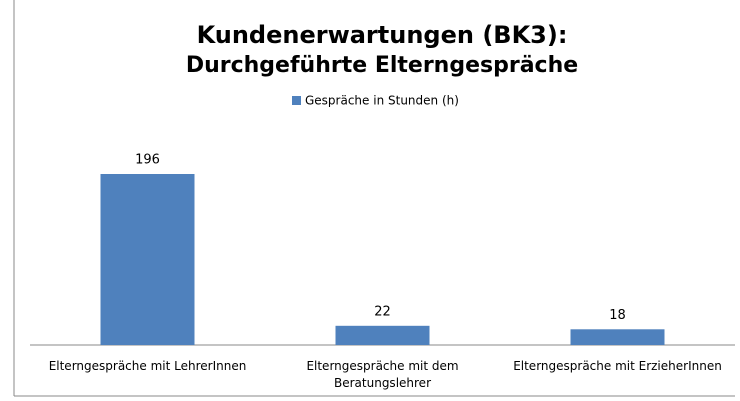 The image size is (740, 401). What do you see at coordinates (147, 160) in the screenshot?
I see `data-label: 196` at bounding box center [147, 160].